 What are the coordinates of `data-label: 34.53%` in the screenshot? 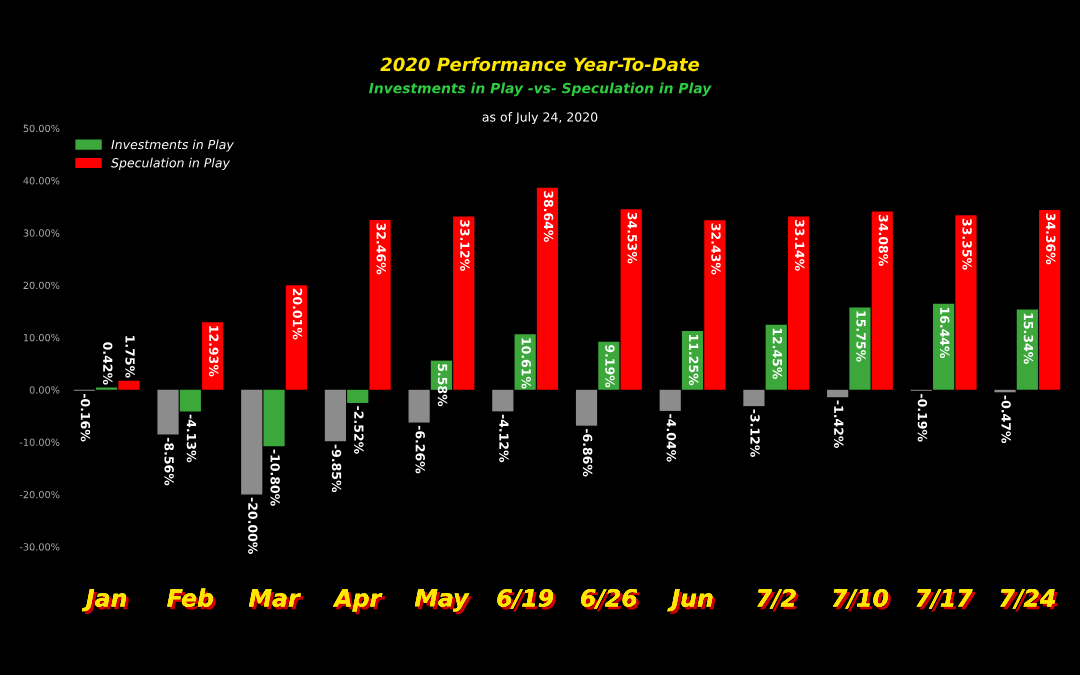 It's located at (632, 238).